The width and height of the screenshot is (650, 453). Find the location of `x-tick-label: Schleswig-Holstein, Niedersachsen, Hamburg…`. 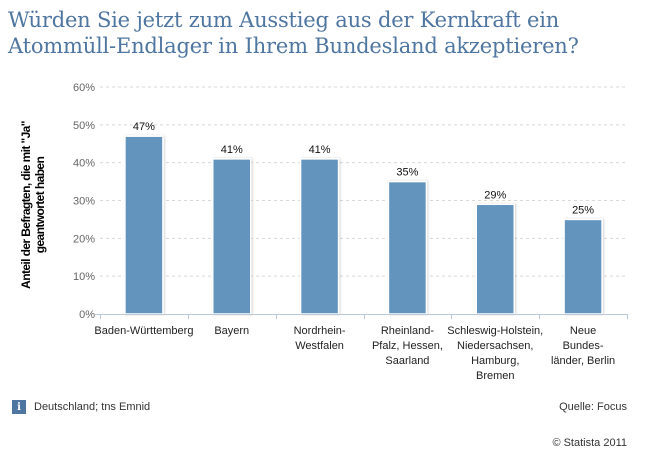

x-tick-label: Schleswig-Holstein, Niedersachsen, Hamburg… is located at coordinates (495, 353).